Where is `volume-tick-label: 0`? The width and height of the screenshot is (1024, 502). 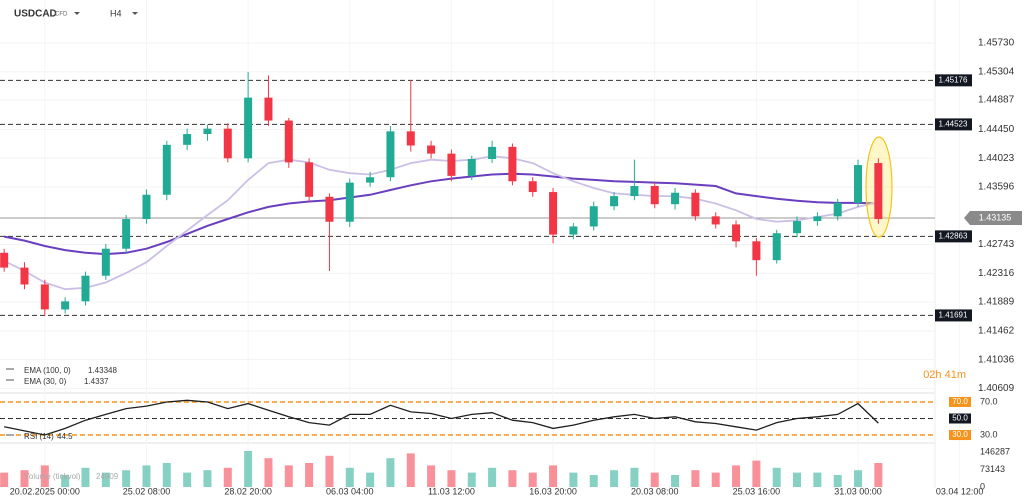
volume-tick-label: 0 is located at coordinates (982, 486).